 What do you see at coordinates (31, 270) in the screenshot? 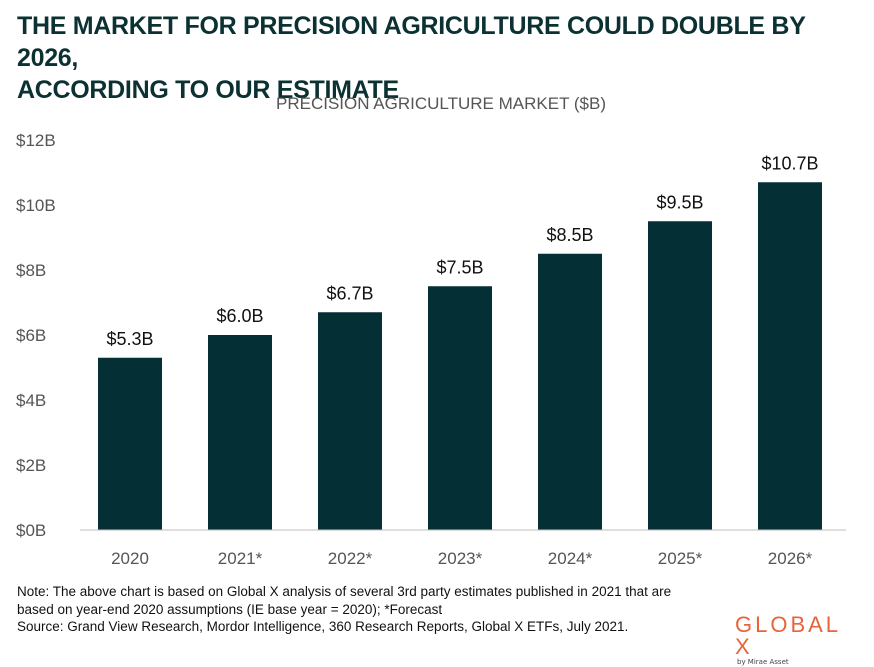
I see `y-tick-label: $8B` at bounding box center [31, 270].